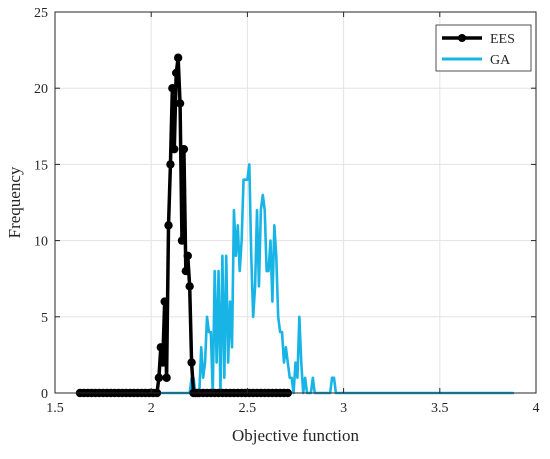 The image size is (550, 459). What do you see at coordinates (295, 435) in the screenshot?
I see `x-axis-label: Objective function` at bounding box center [295, 435].